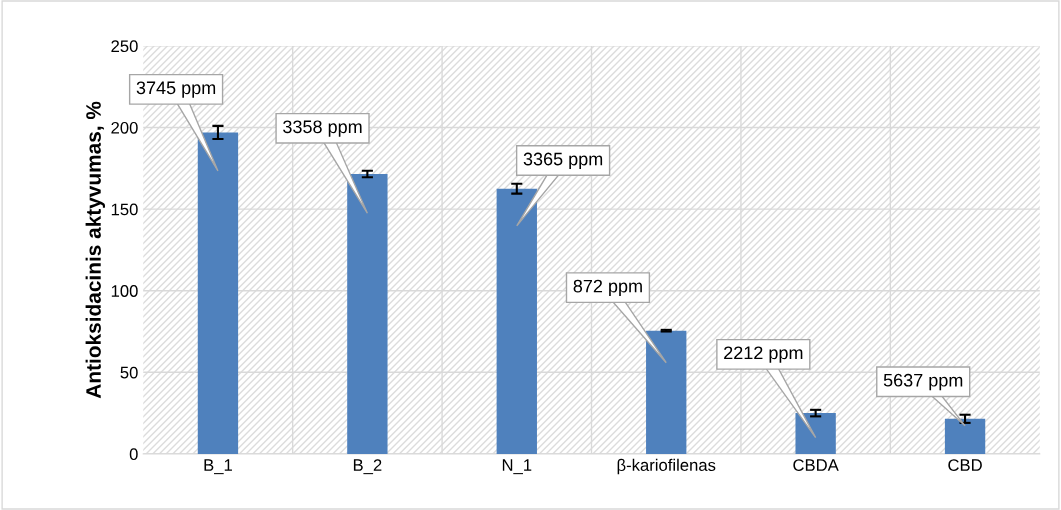  I want to click on annotation: 872 ppm, so click(607, 288).